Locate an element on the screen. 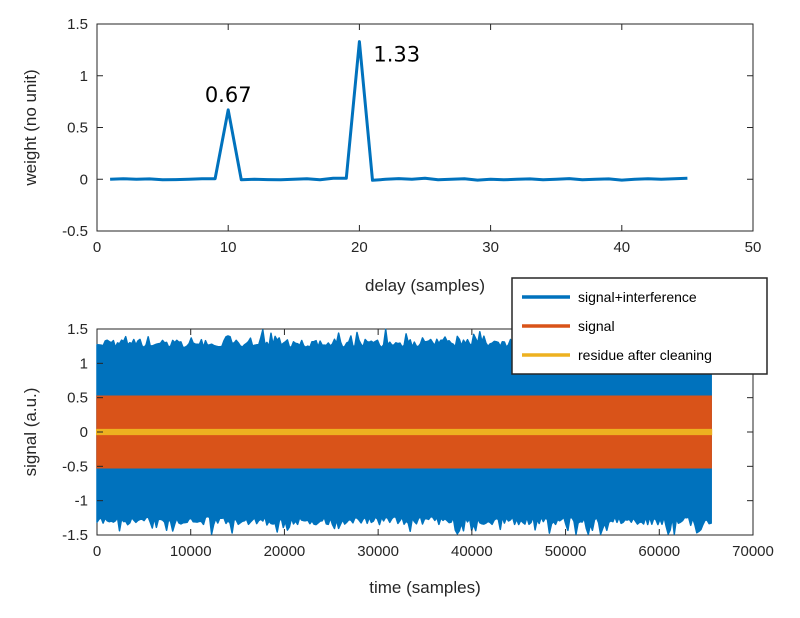  x-tick-label: 10 is located at coordinates (228, 247).